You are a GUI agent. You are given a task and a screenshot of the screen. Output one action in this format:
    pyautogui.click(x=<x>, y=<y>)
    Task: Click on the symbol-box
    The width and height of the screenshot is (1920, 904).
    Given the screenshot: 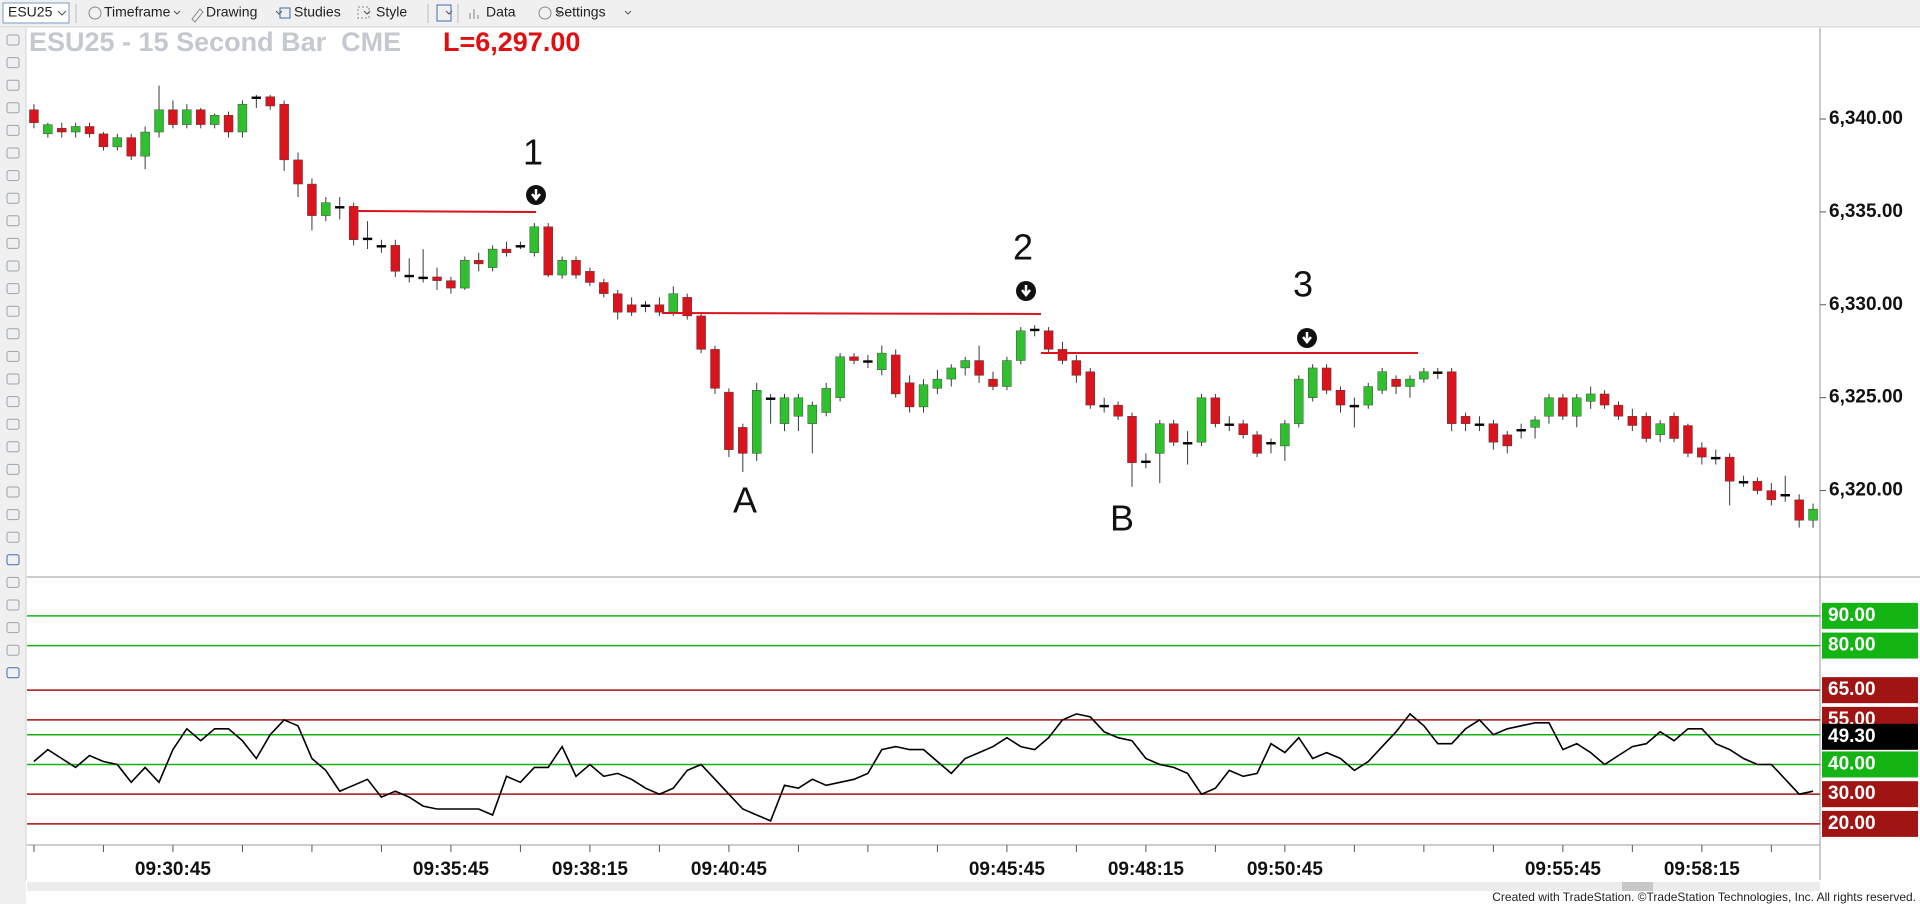 What is the action you would take?
    pyautogui.click(x=36, y=13)
    